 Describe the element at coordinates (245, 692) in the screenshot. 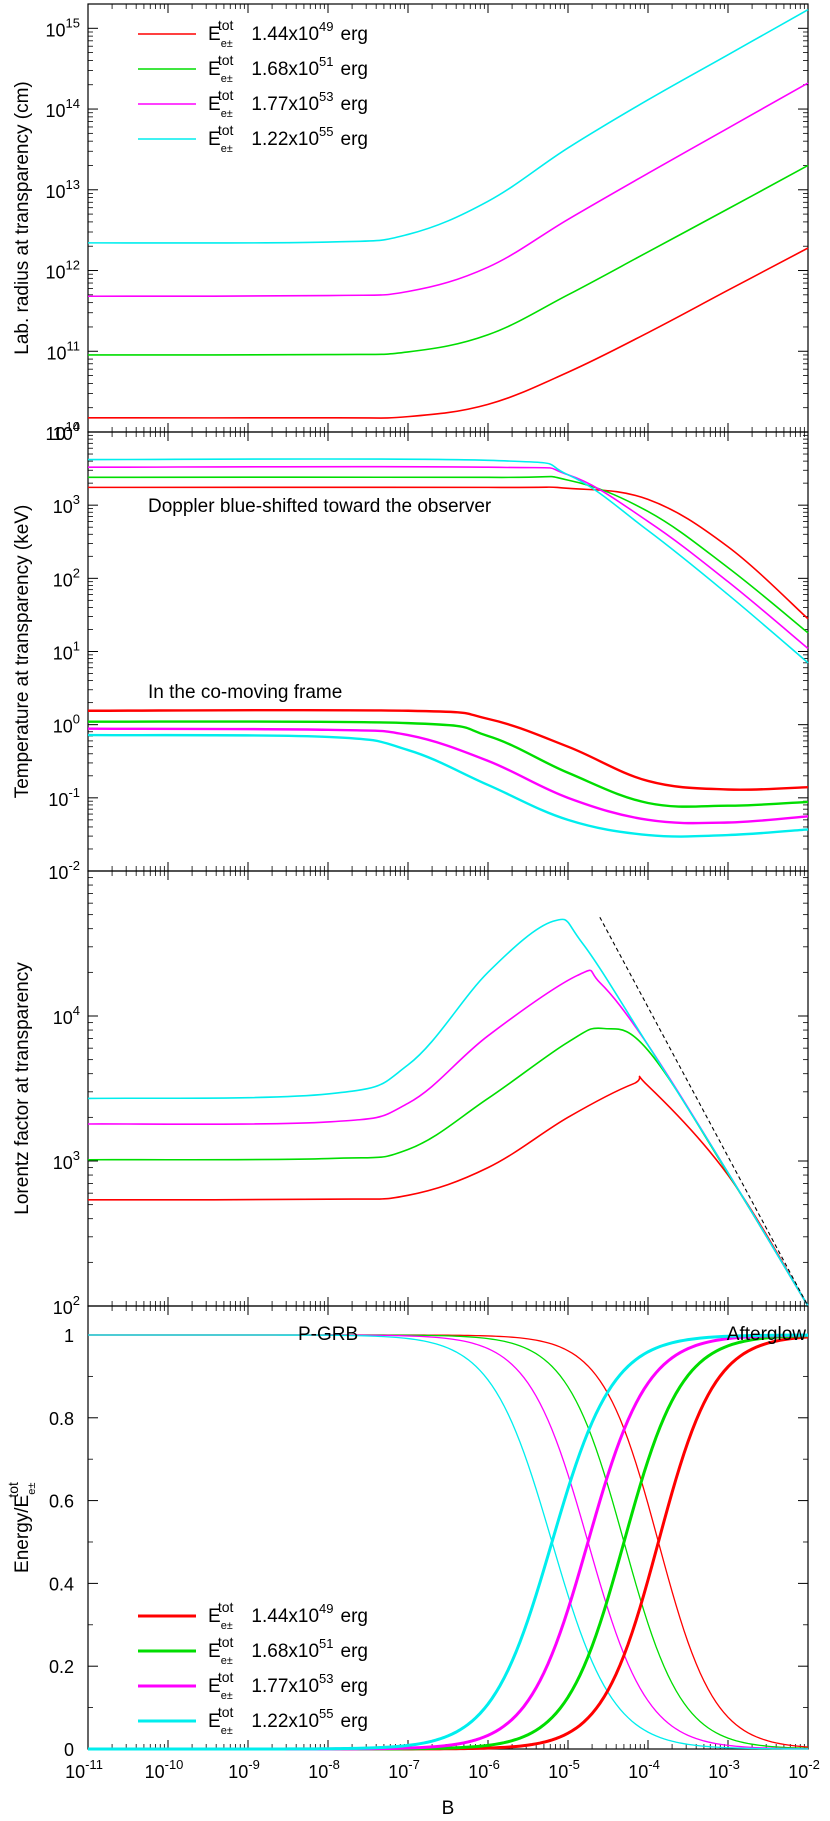

I see `annotation-comoving: In the co-moving frame` at that location.